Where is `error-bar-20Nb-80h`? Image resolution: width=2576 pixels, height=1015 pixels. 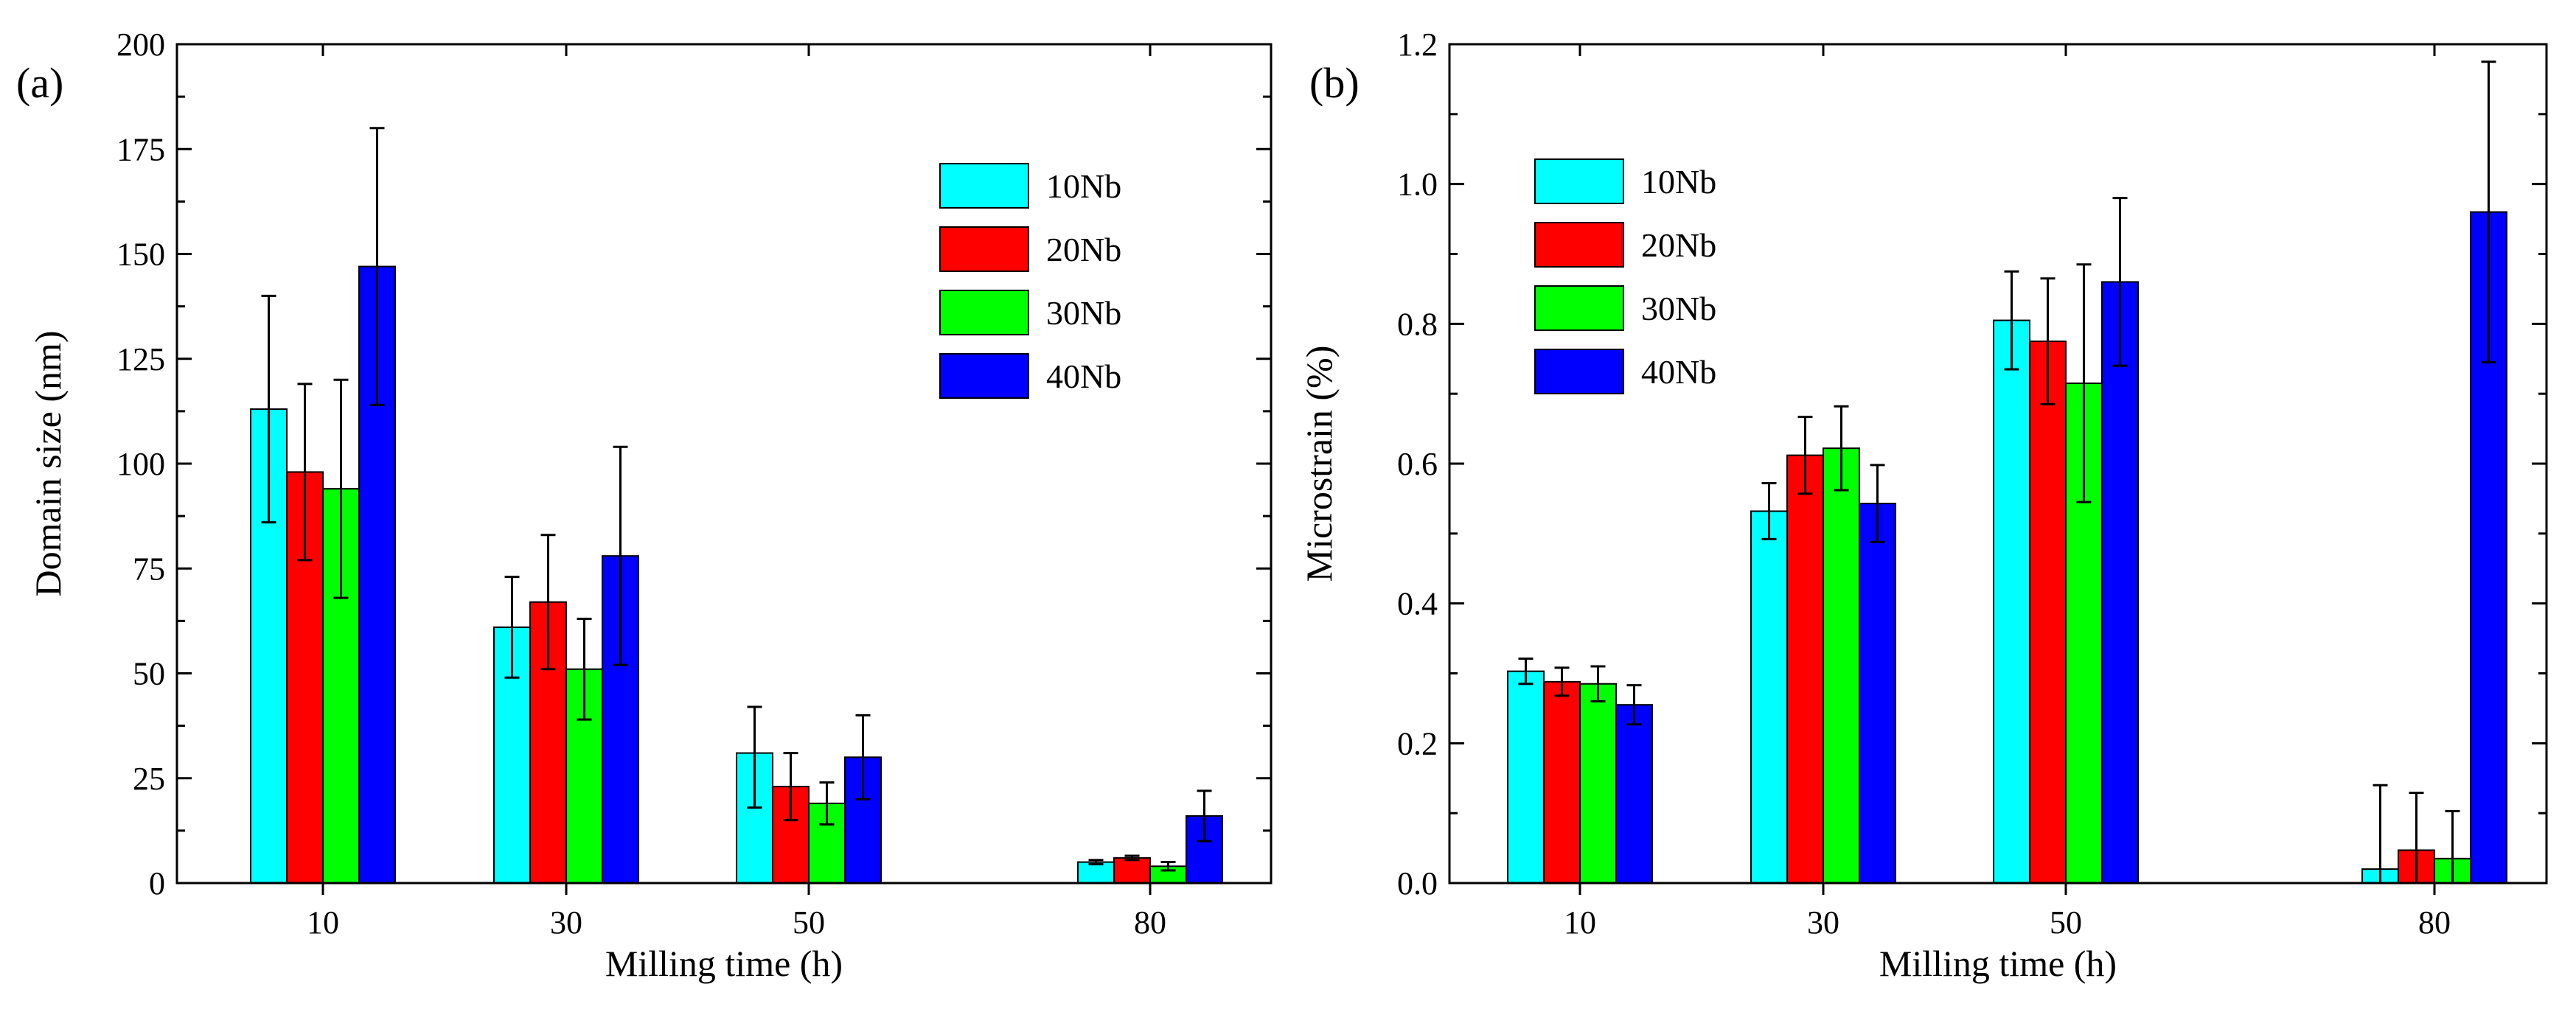 error-bar-20Nb-80h is located at coordinates (1132, 858).